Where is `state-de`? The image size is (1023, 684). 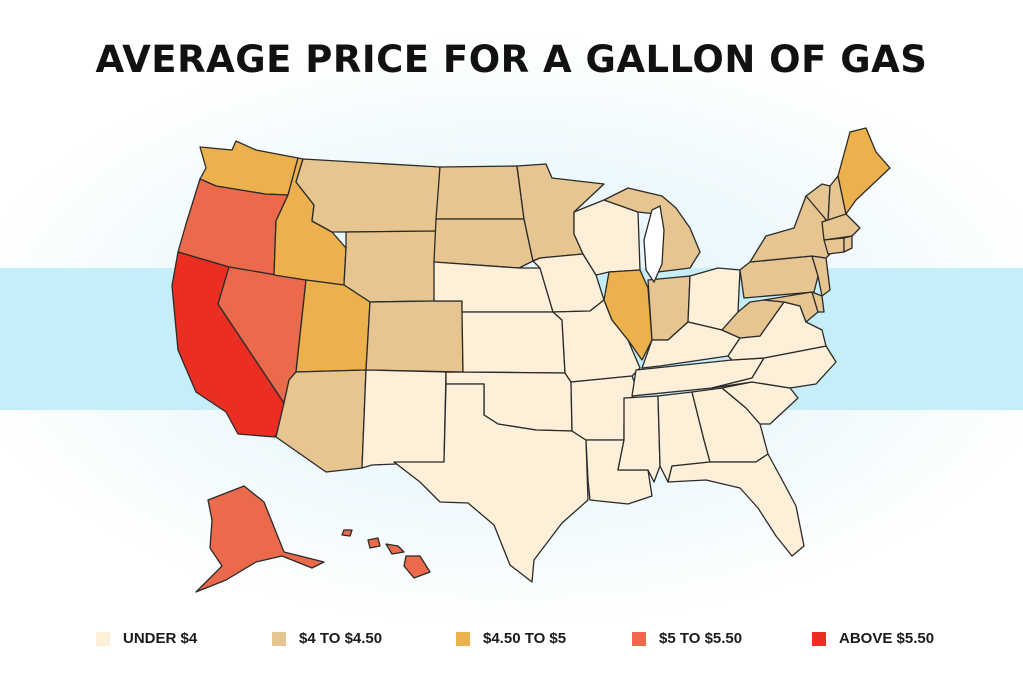
state-de is located at coordinates (818, 302).